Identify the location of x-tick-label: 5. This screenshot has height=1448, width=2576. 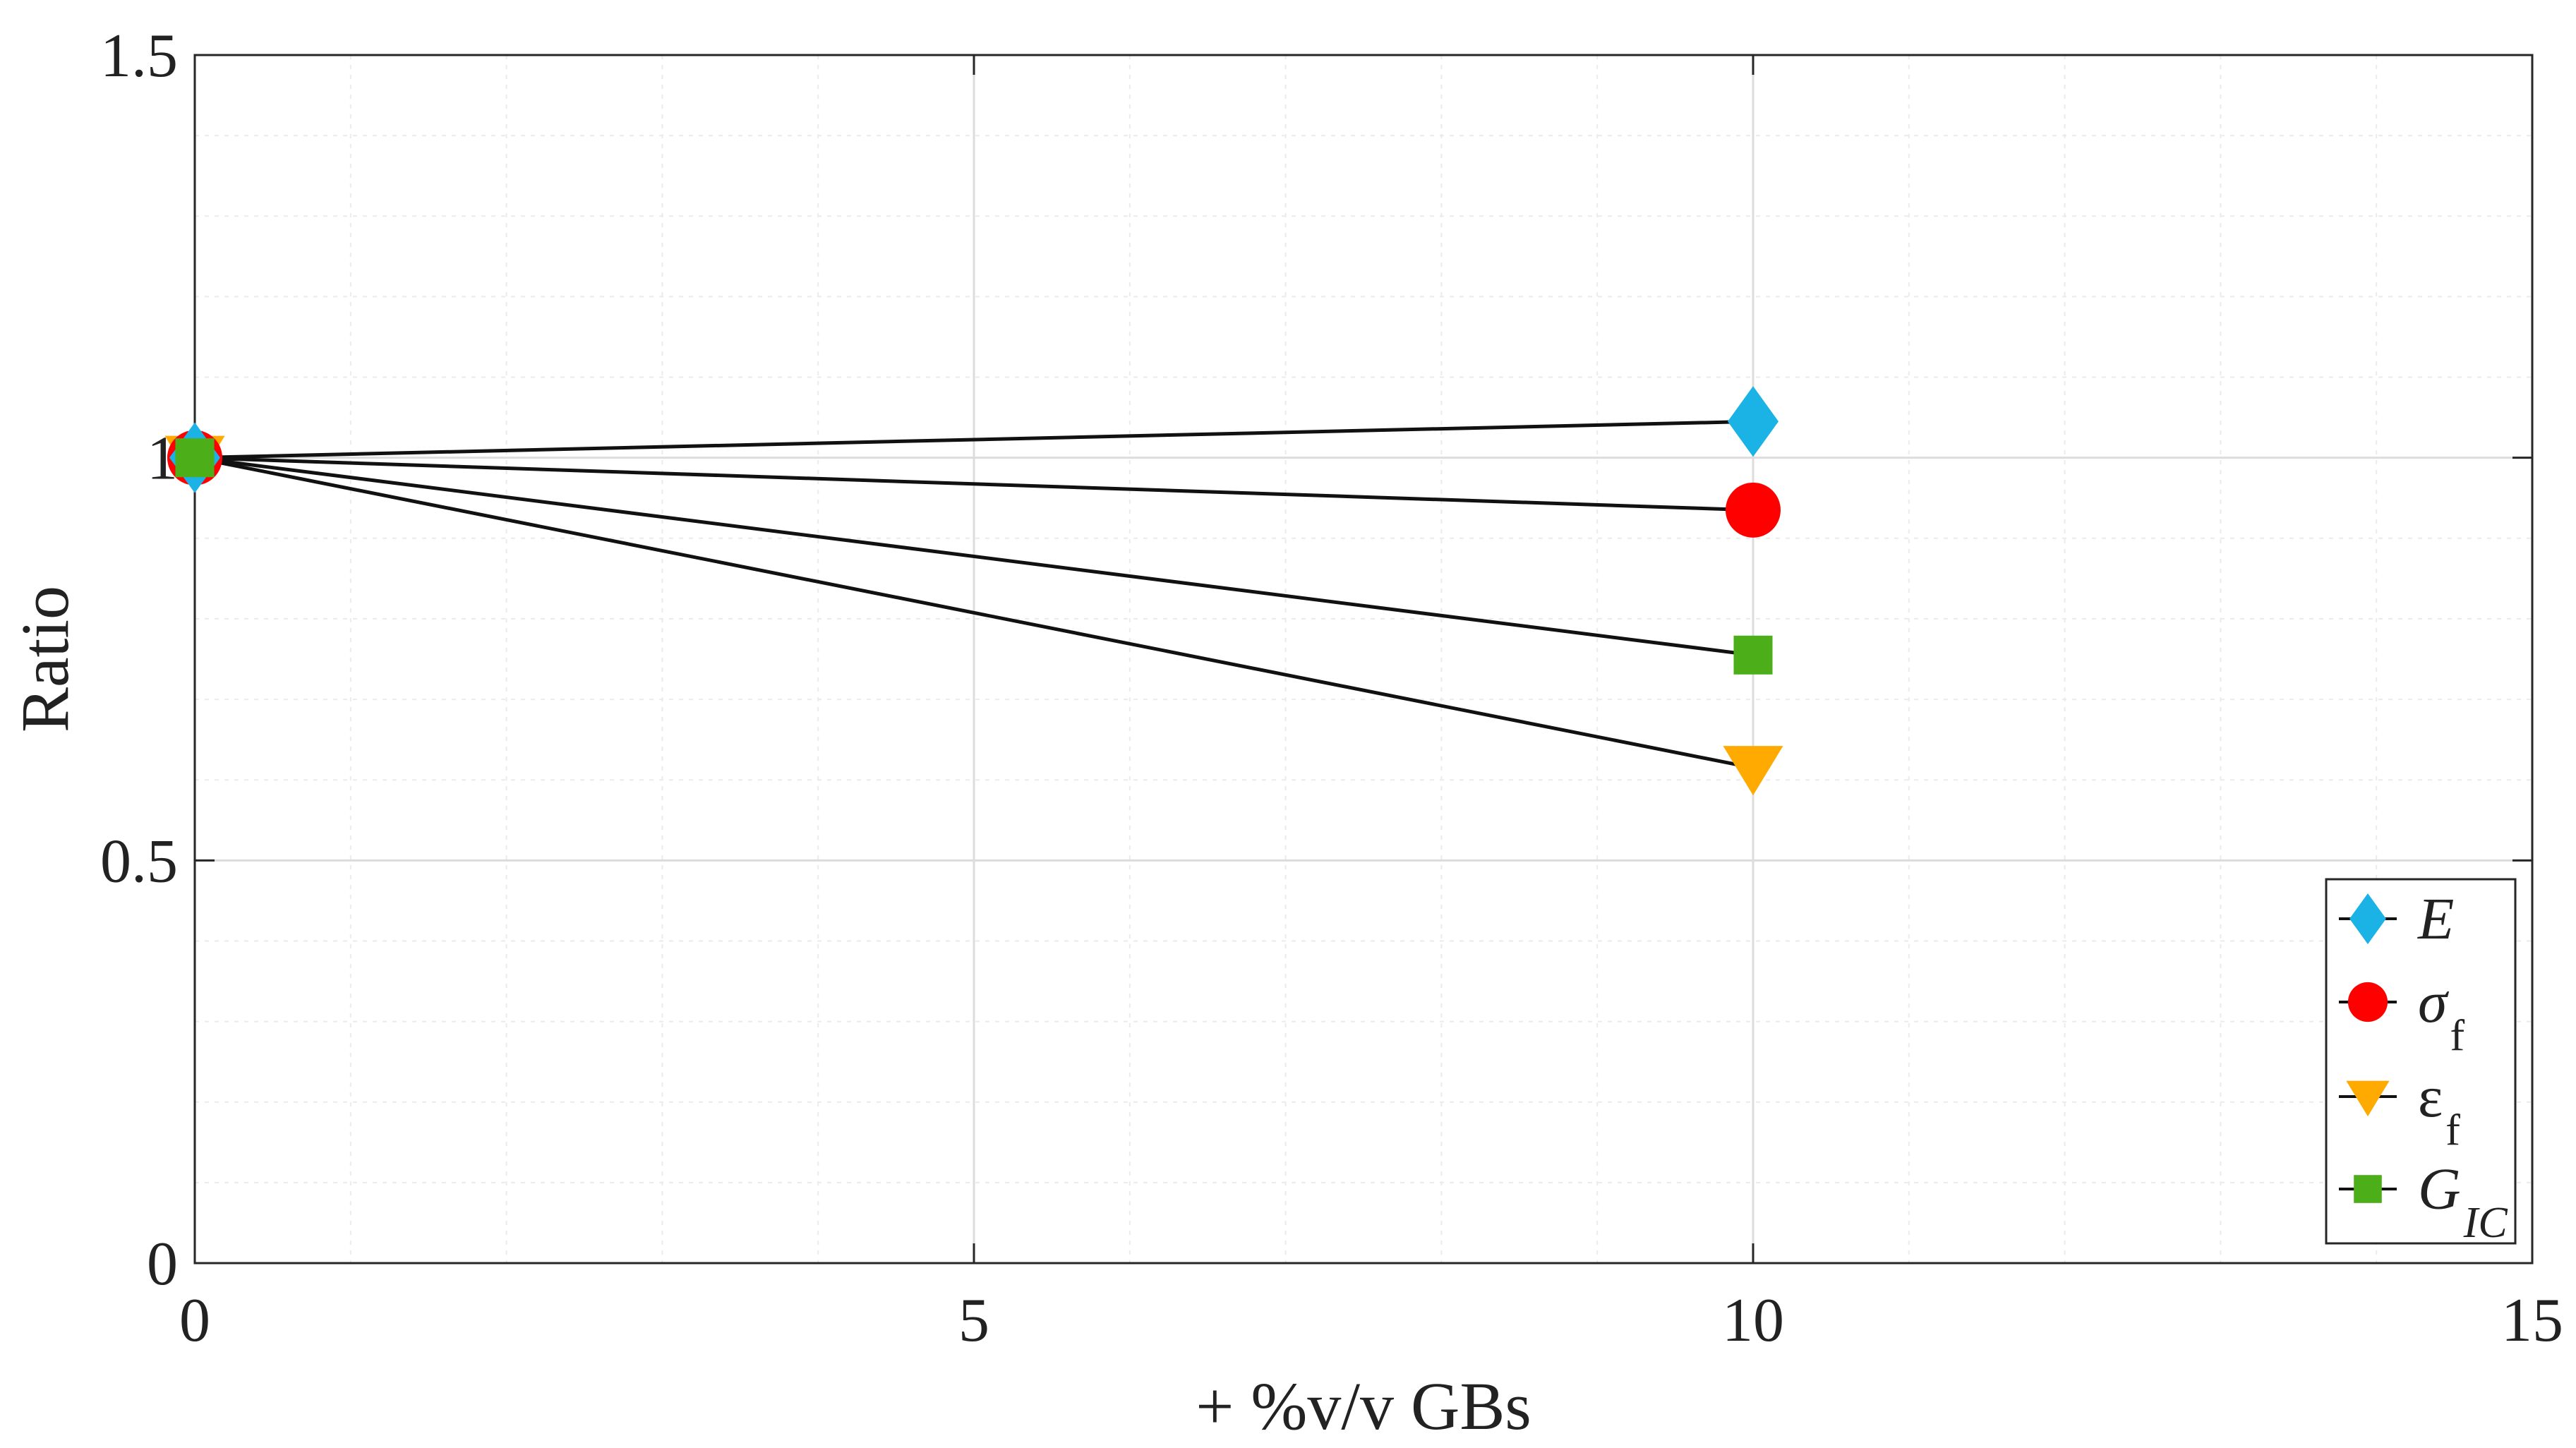
(973, 1320).